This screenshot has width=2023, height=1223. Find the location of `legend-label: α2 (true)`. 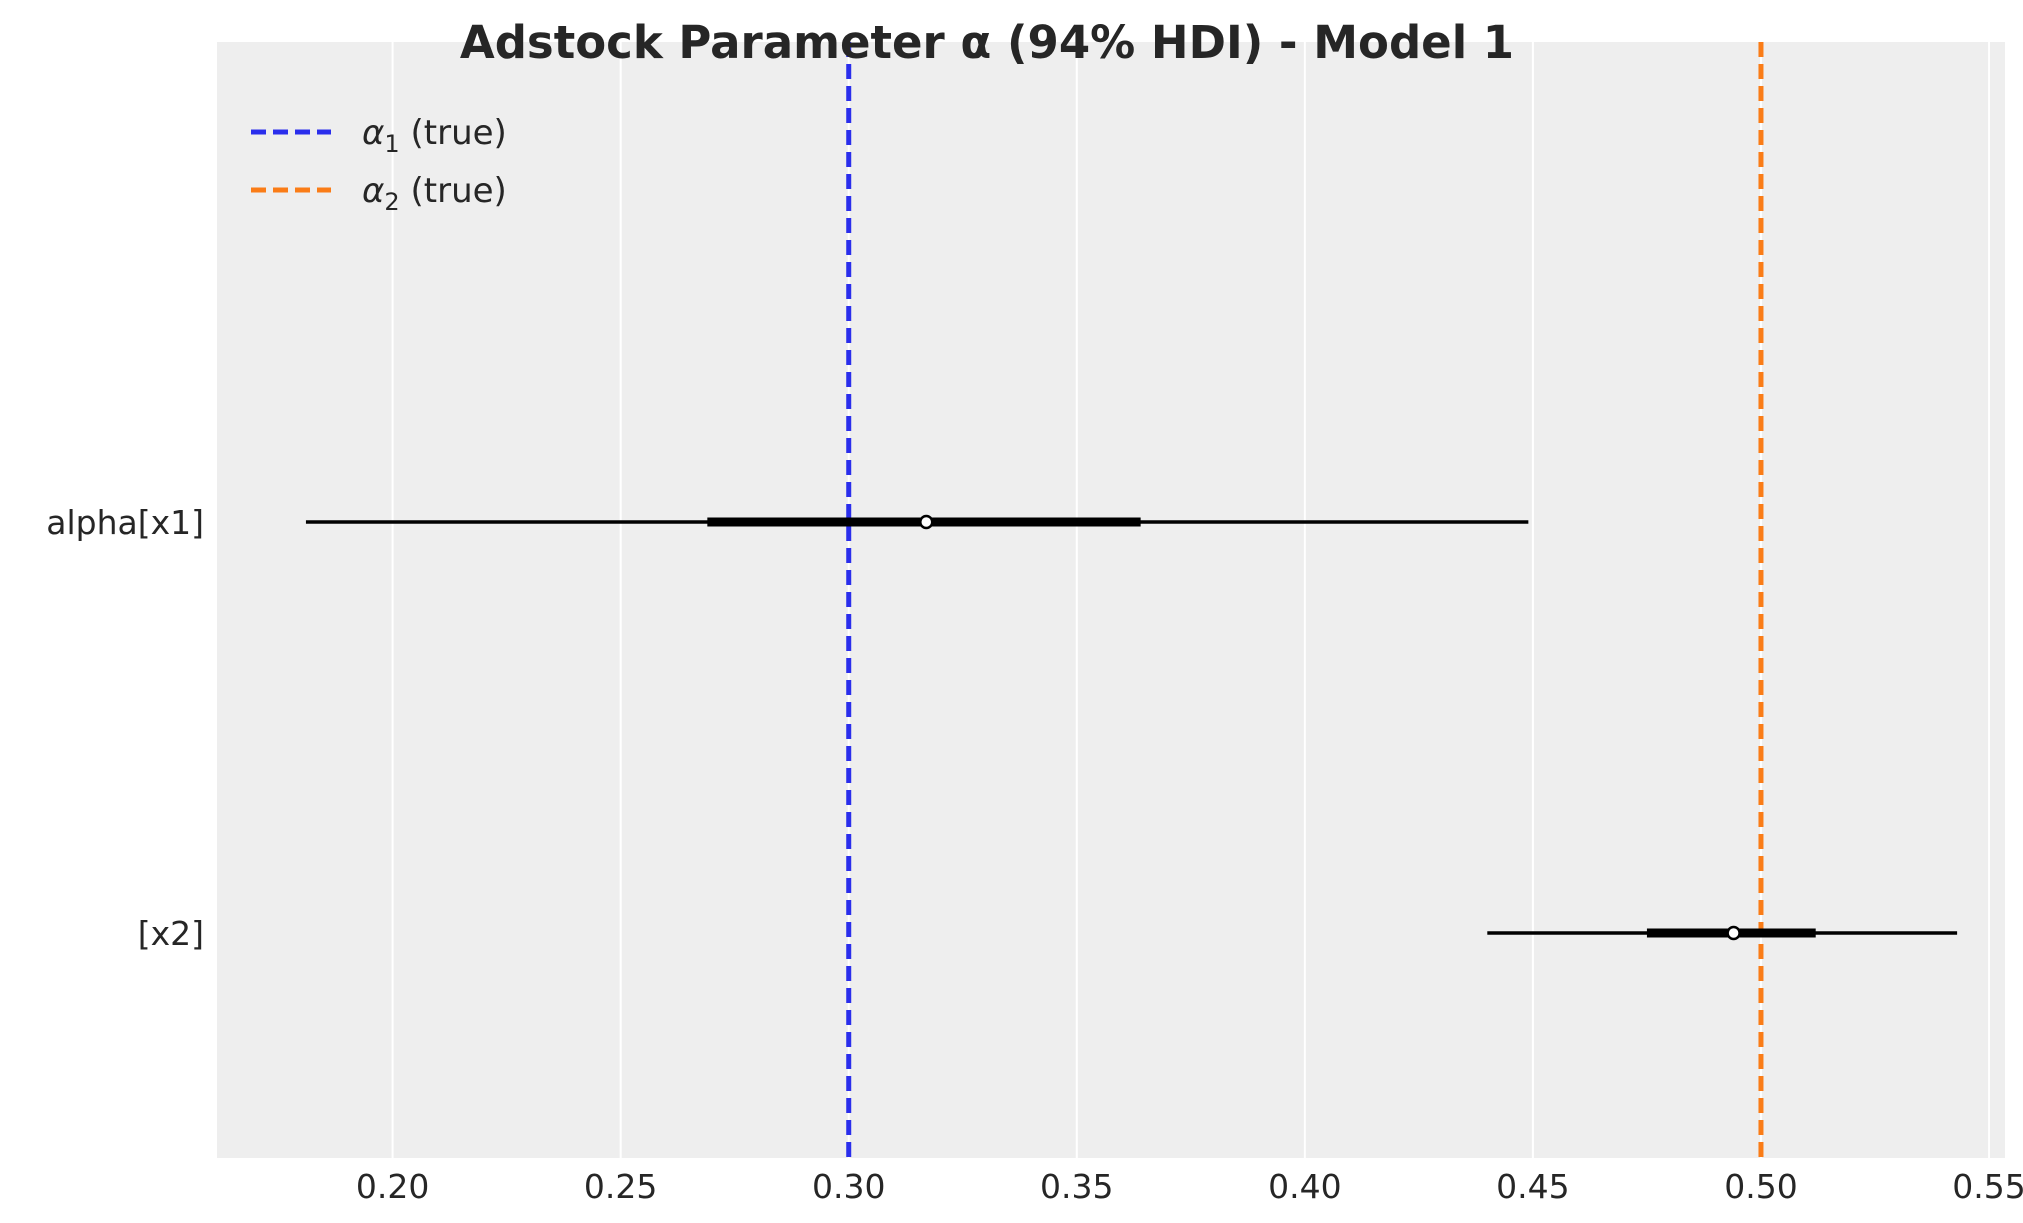

legend-label: α2 (true) is located at coordinates (434, 193).